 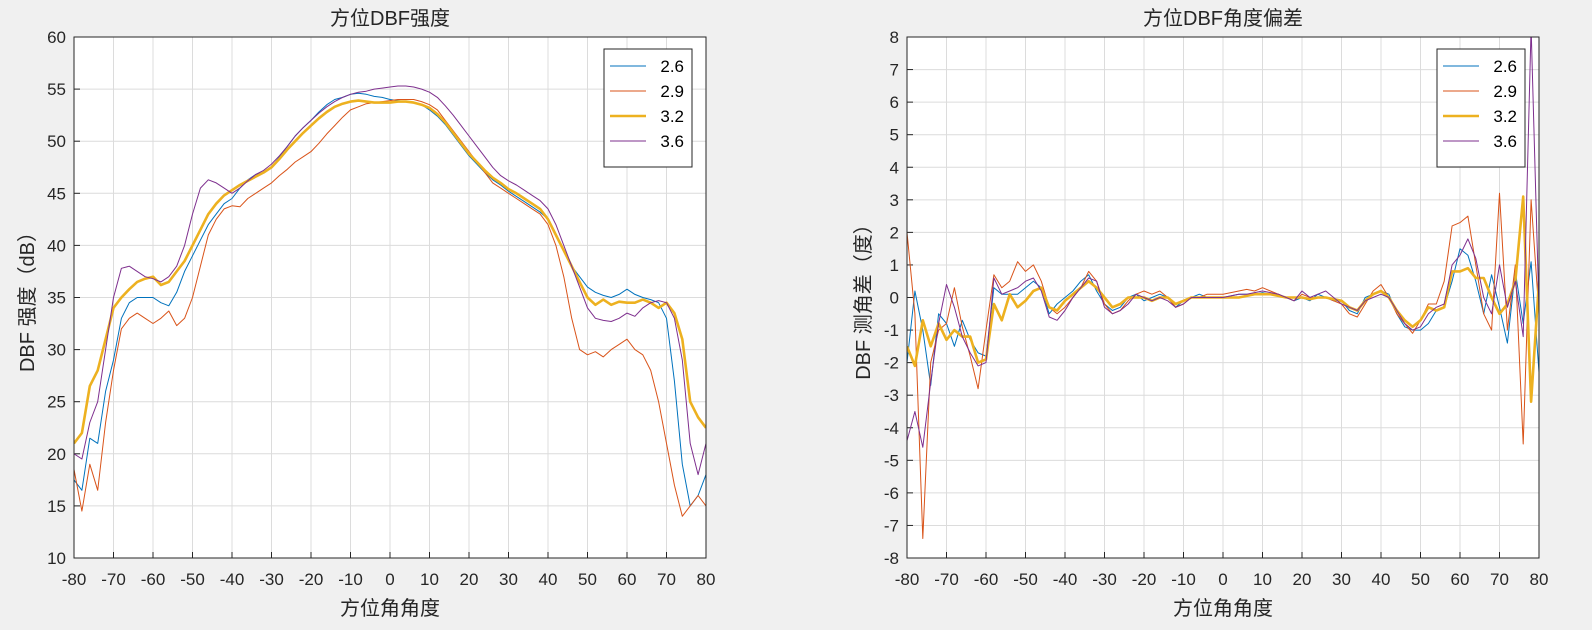 I want to click on y-tick-labels: 10 15 20 25 30 35 40 45 50 55 60, so click(x=56, y=298).